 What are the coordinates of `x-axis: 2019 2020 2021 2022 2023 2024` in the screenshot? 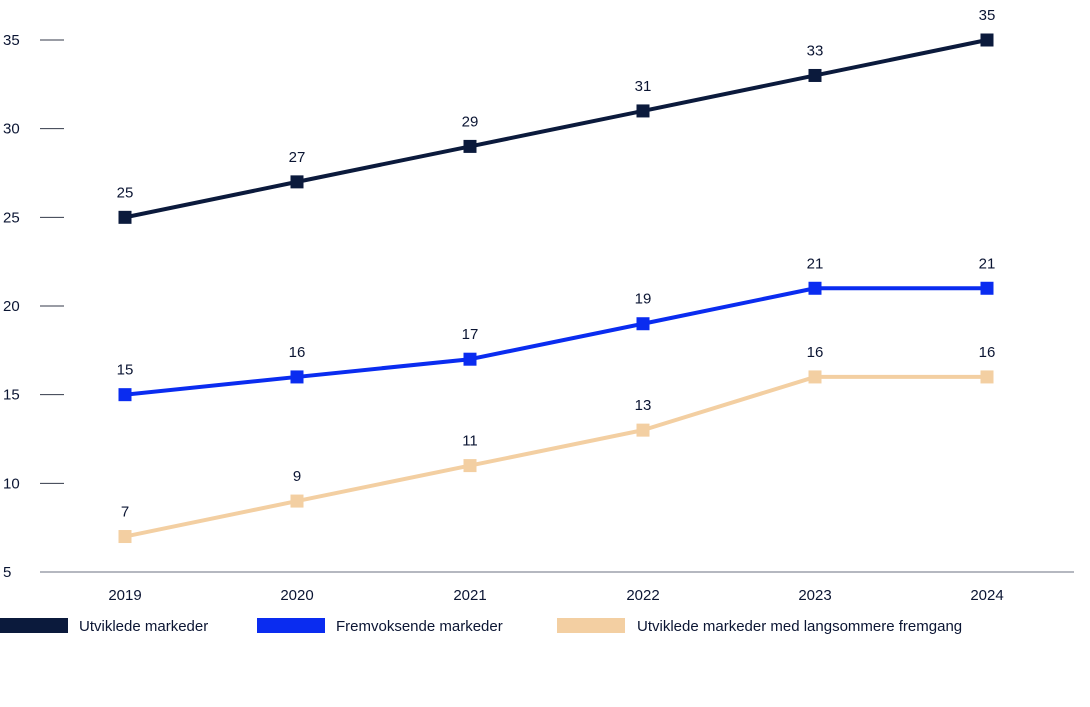 It's located at (557, 587).